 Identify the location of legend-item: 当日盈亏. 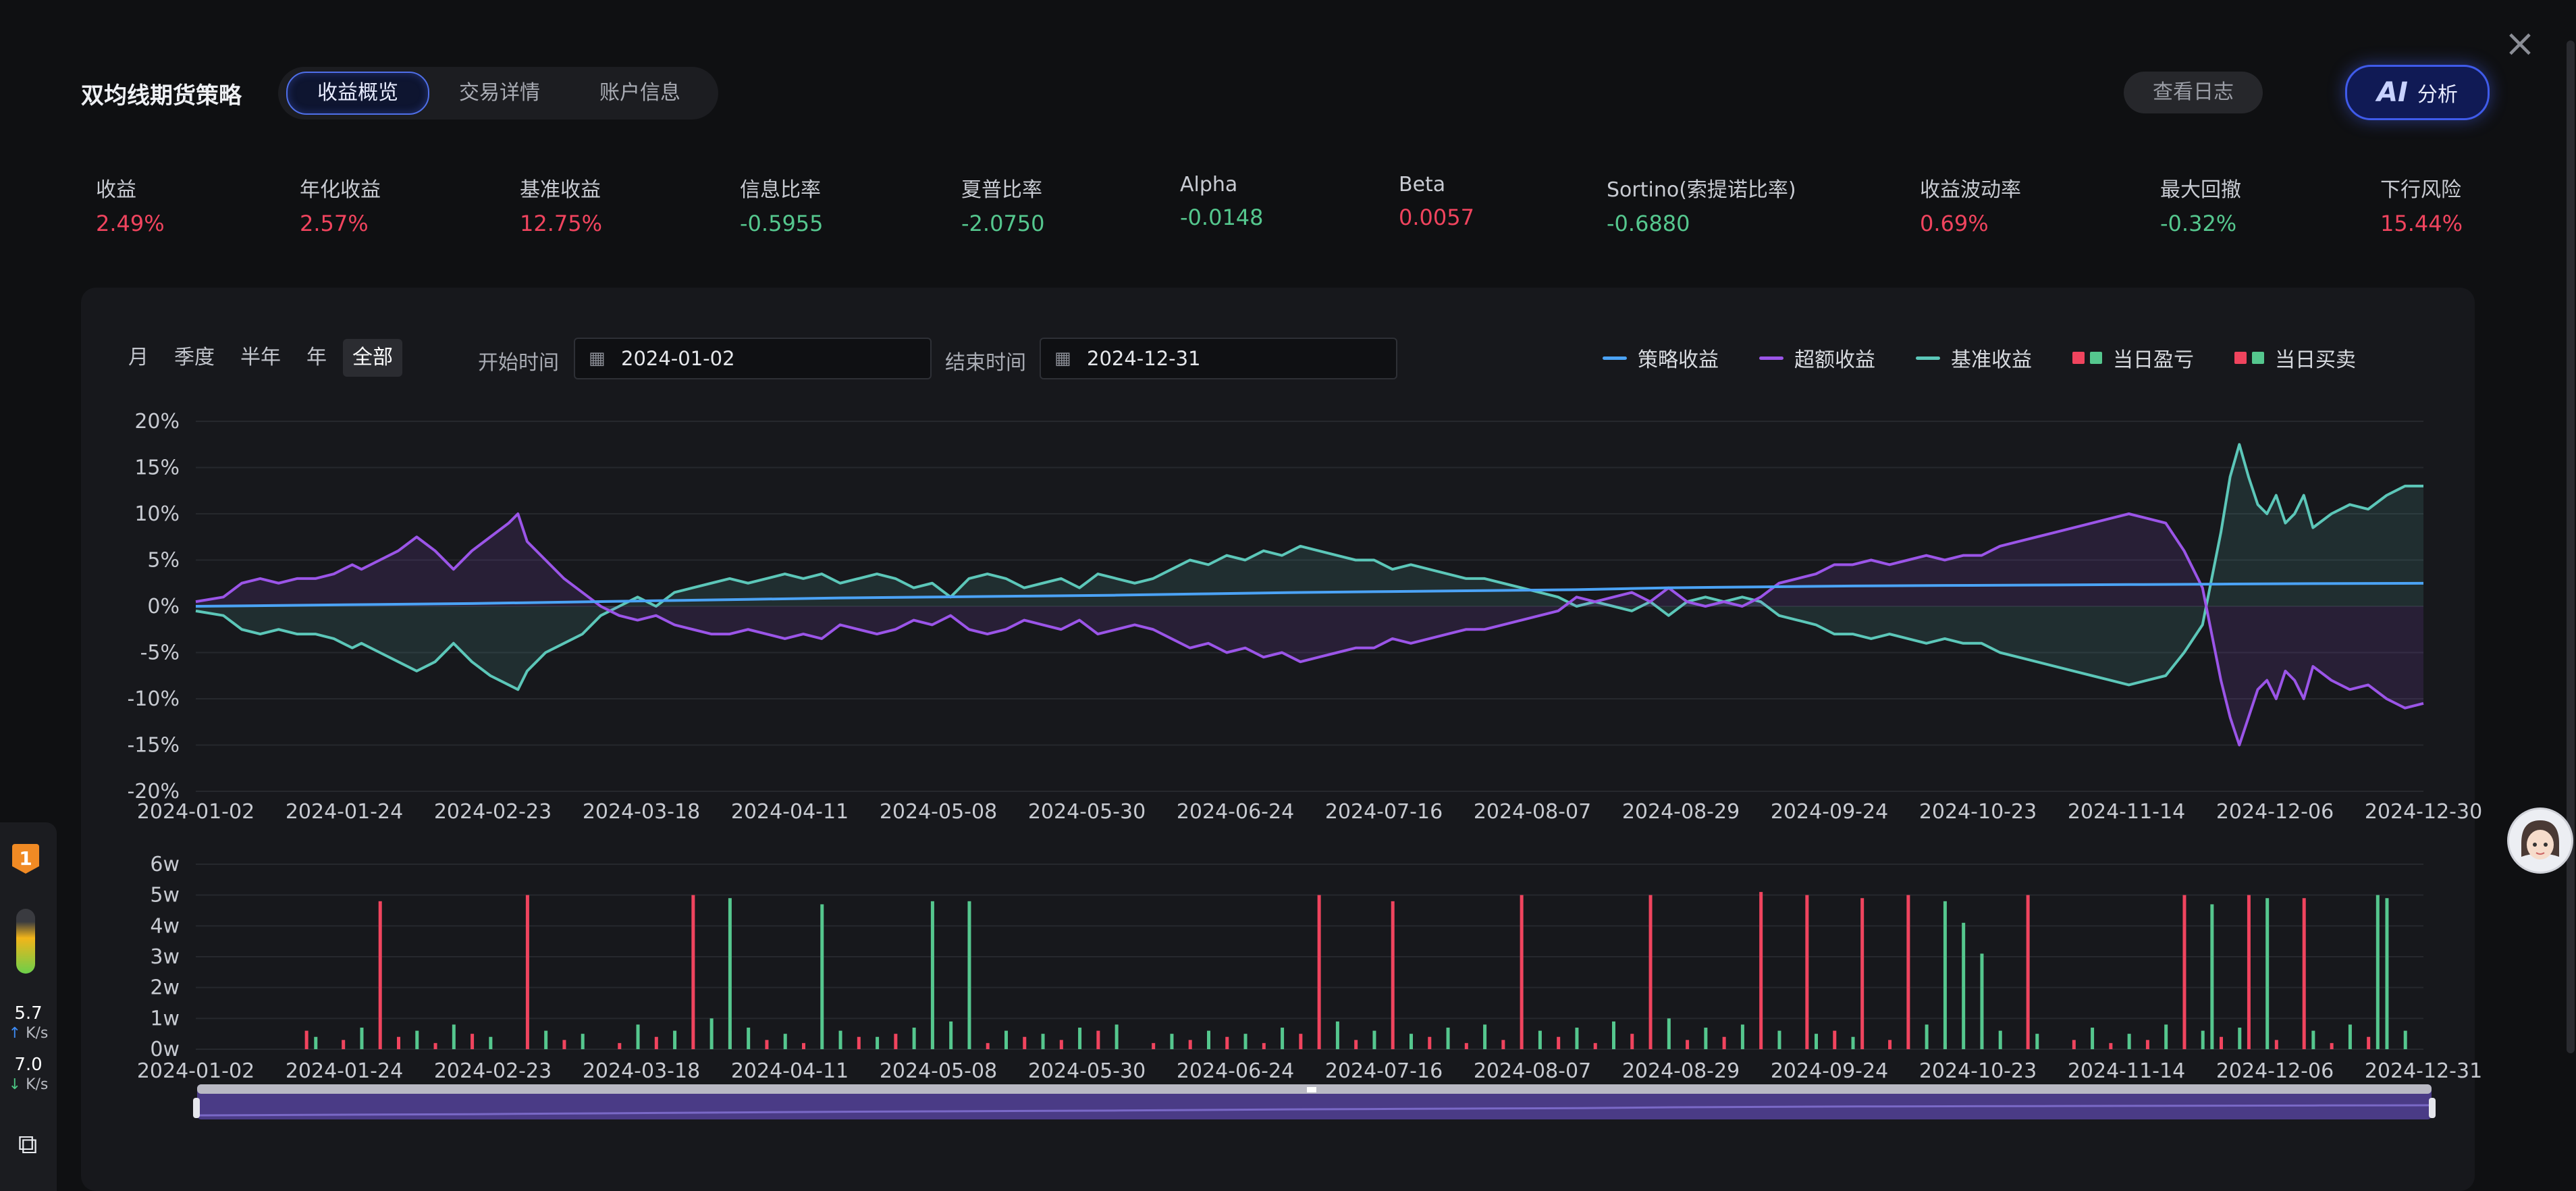
(2133, 358).